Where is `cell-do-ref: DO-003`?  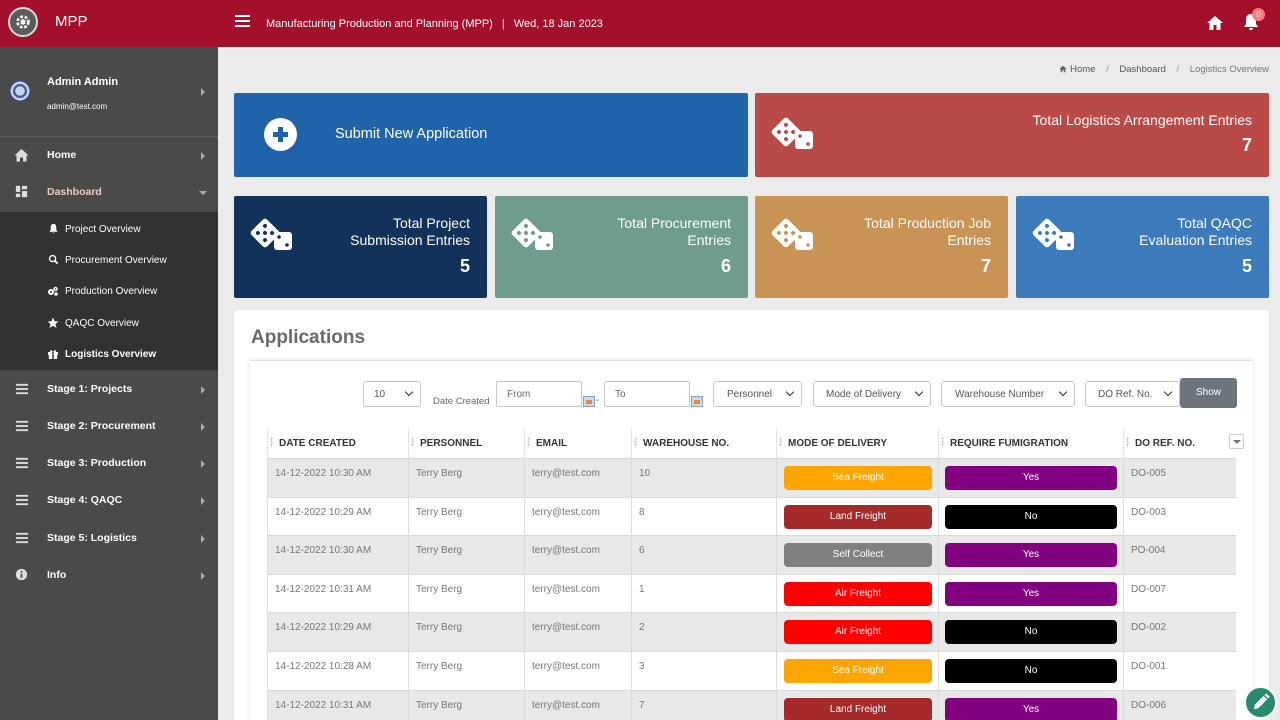 cell-do-ref: DO-003 is located at coordinates (1179, 516).